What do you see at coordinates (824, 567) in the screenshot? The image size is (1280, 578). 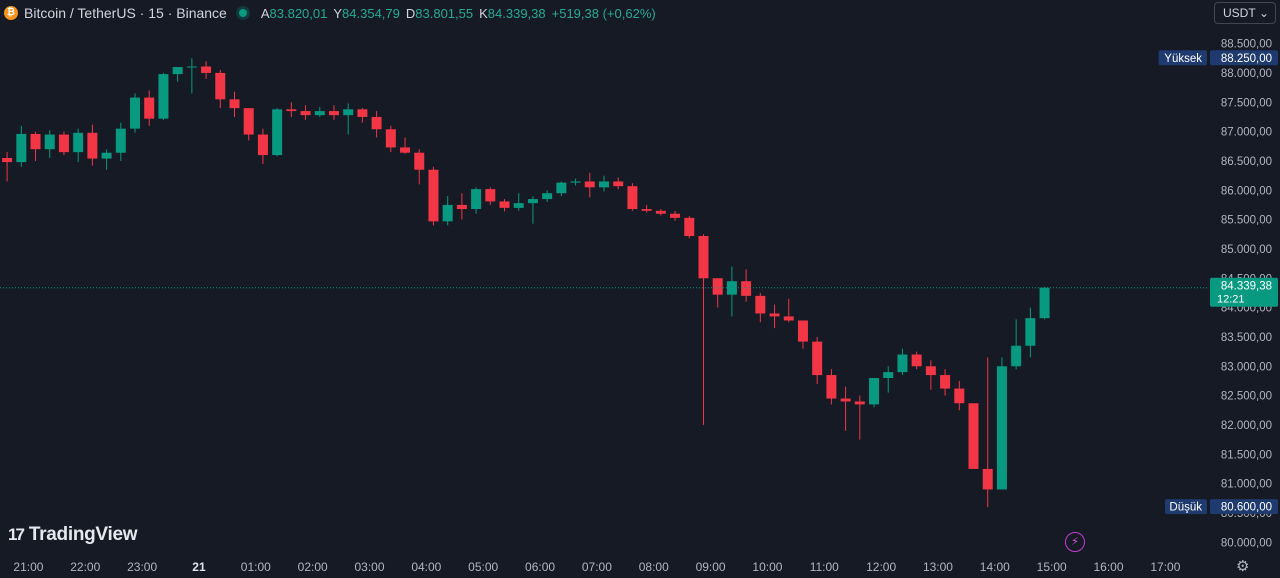 I see `x-tick-label: 11:00` at bounding box center [824, 567].